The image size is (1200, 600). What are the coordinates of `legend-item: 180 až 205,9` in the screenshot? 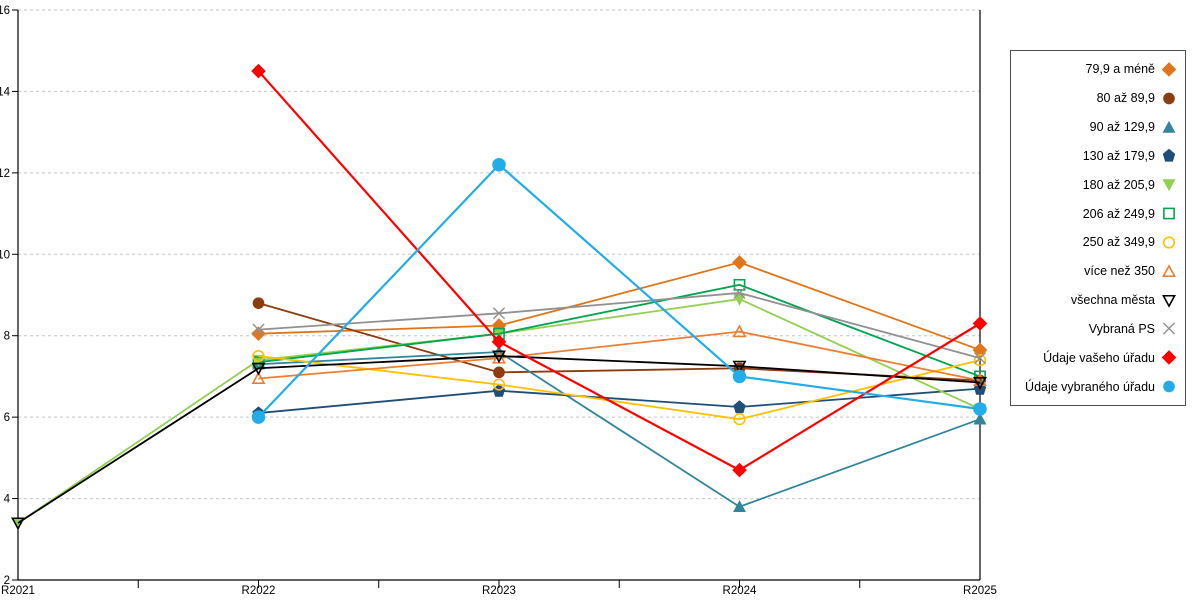 It's located at (1098, 184).